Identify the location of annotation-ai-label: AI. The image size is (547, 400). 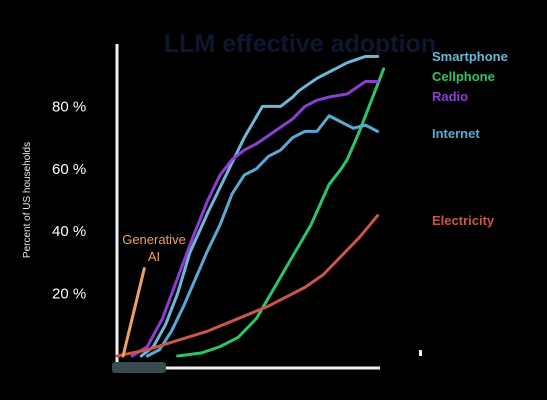
(154, 256).